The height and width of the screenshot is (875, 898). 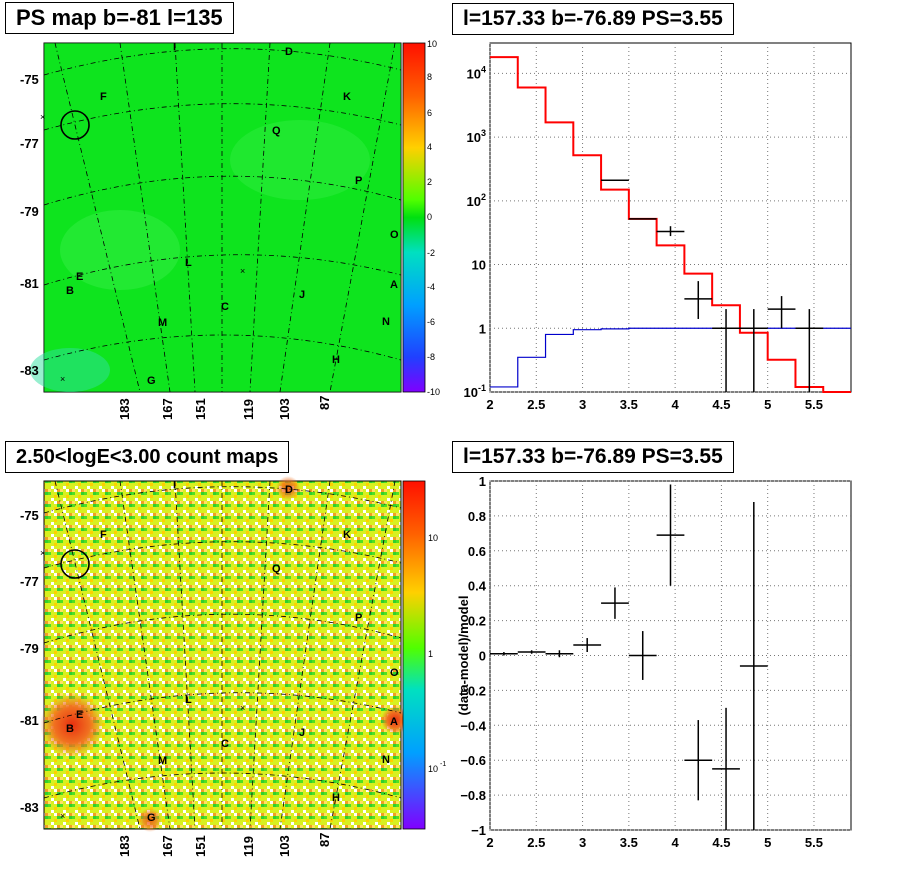 What do you see at coordinates (721, 842) in the screenshot?
I see `residual-x-tick: 4.5` at bounding box center [721, 842].